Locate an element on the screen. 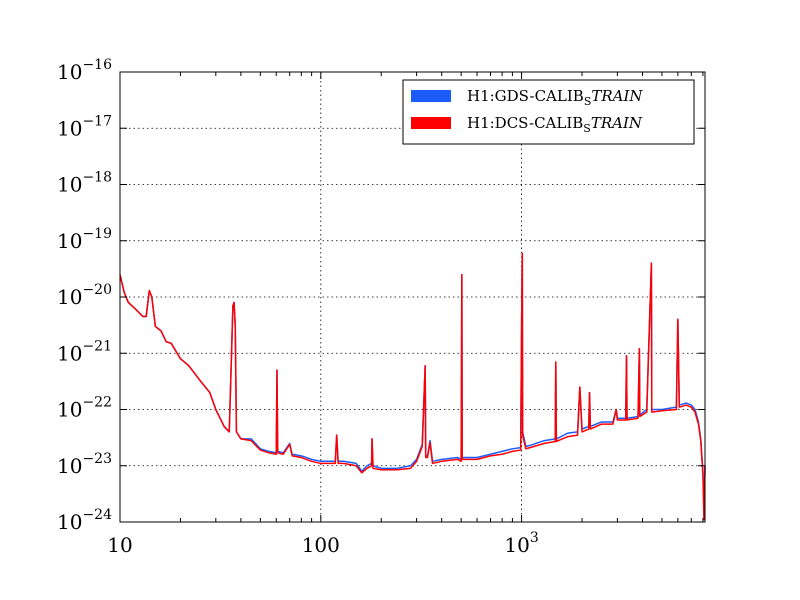 This screenshot has height=600, width=800. y-tick-label: 10−20 is located at coordinates (84, 295).